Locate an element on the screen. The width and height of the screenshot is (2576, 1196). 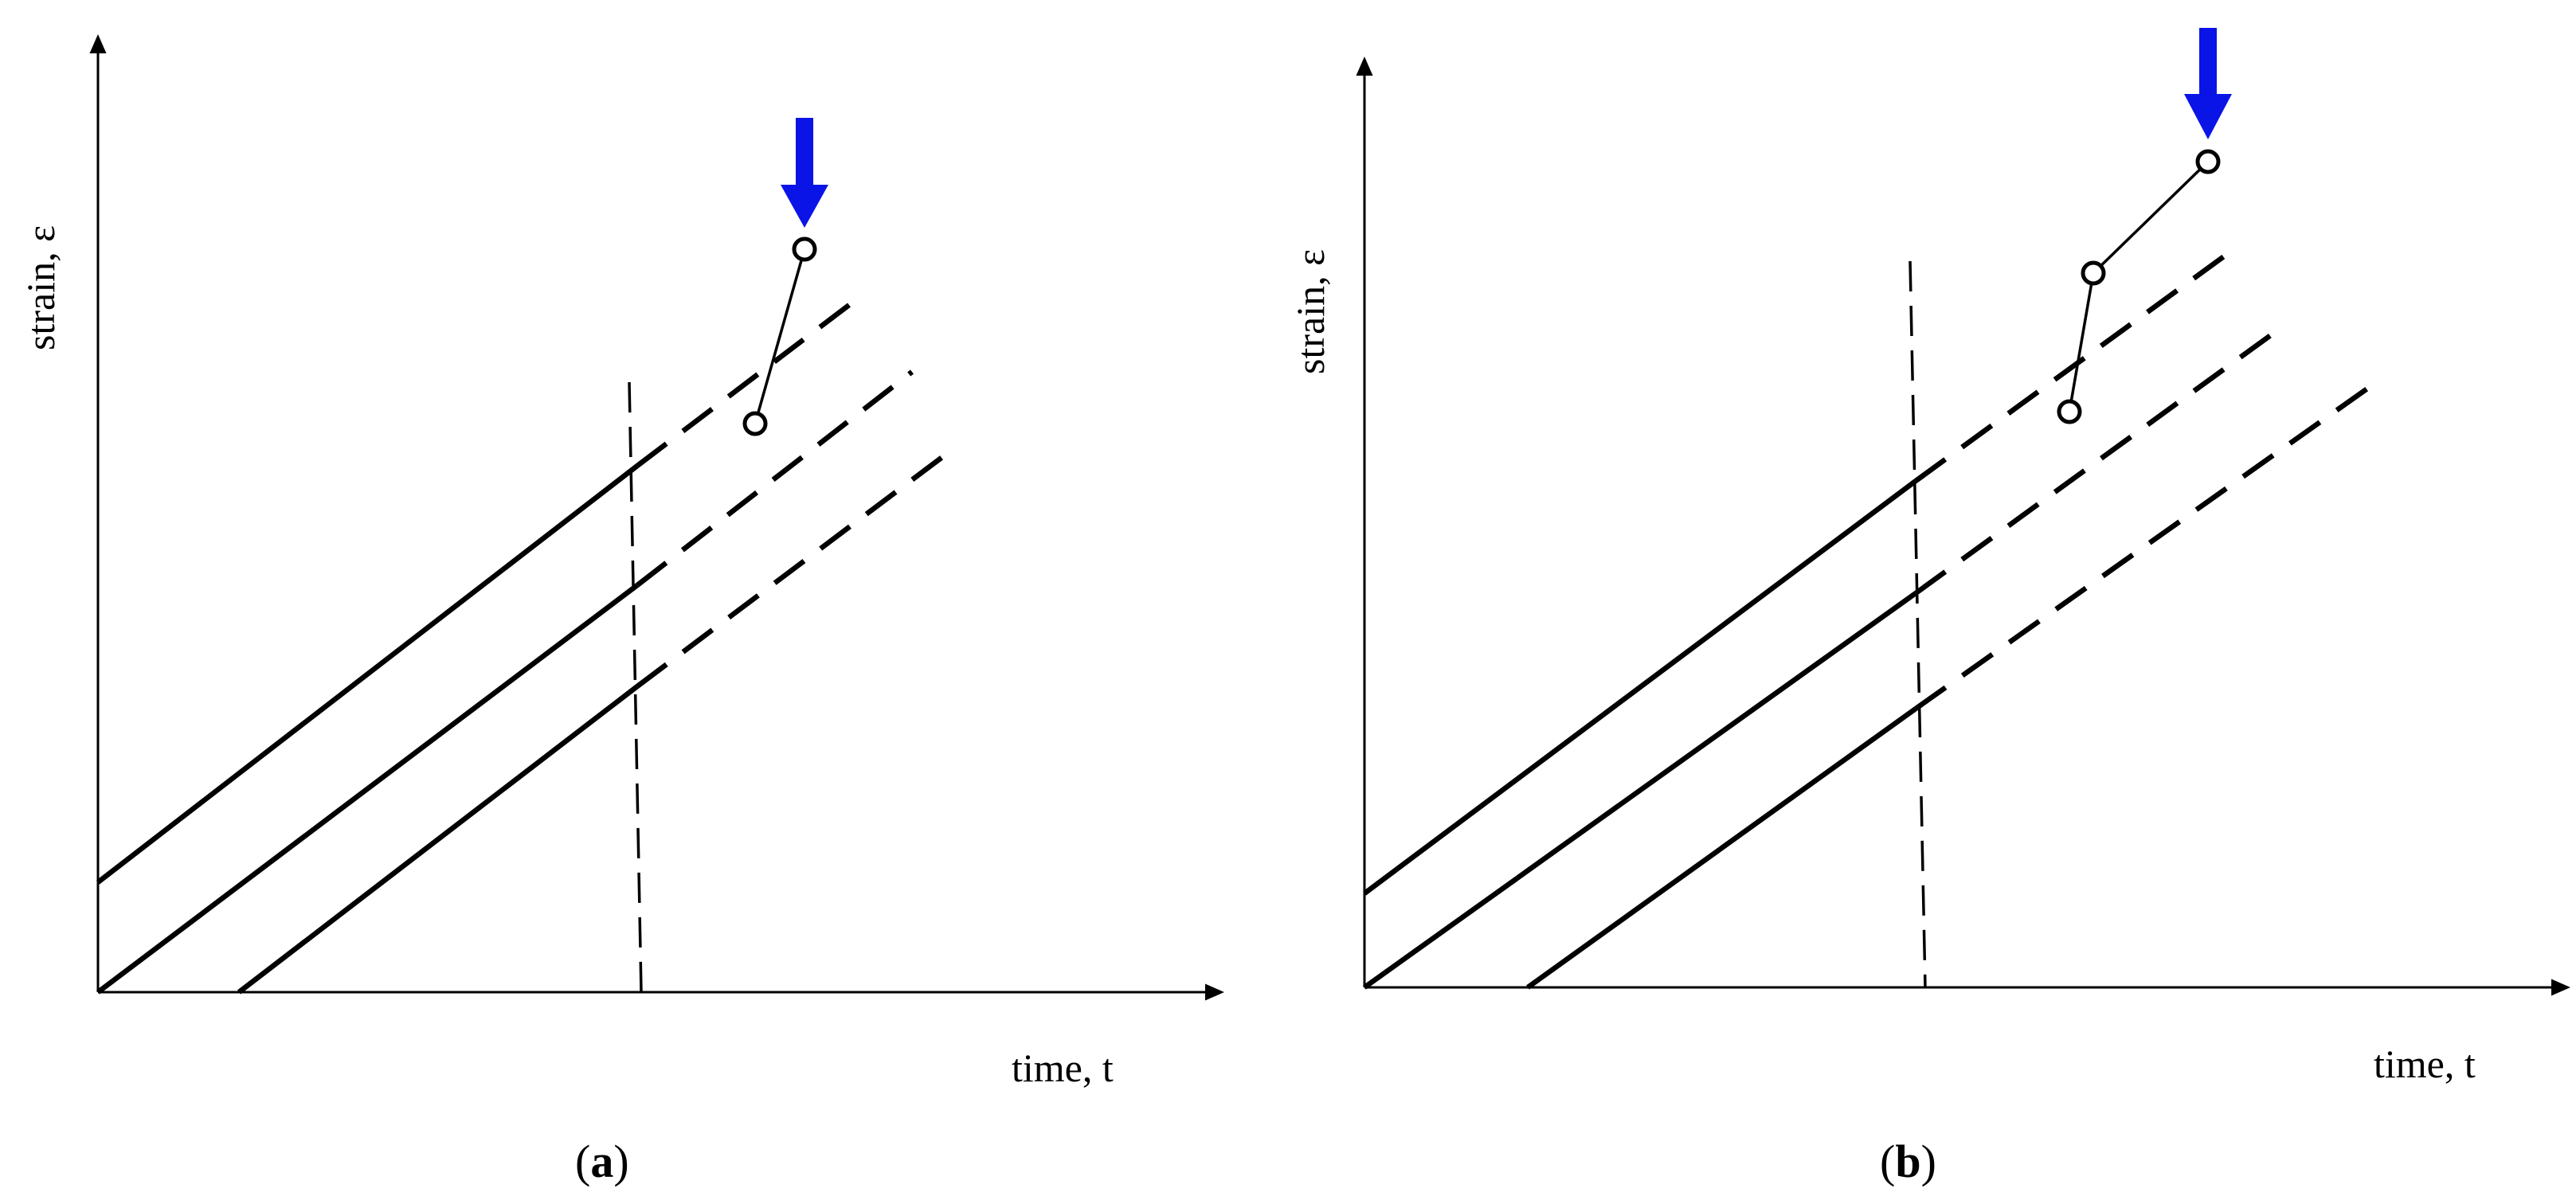
panel-b-dashed-line-middle is located at coordinates (2101, 459).